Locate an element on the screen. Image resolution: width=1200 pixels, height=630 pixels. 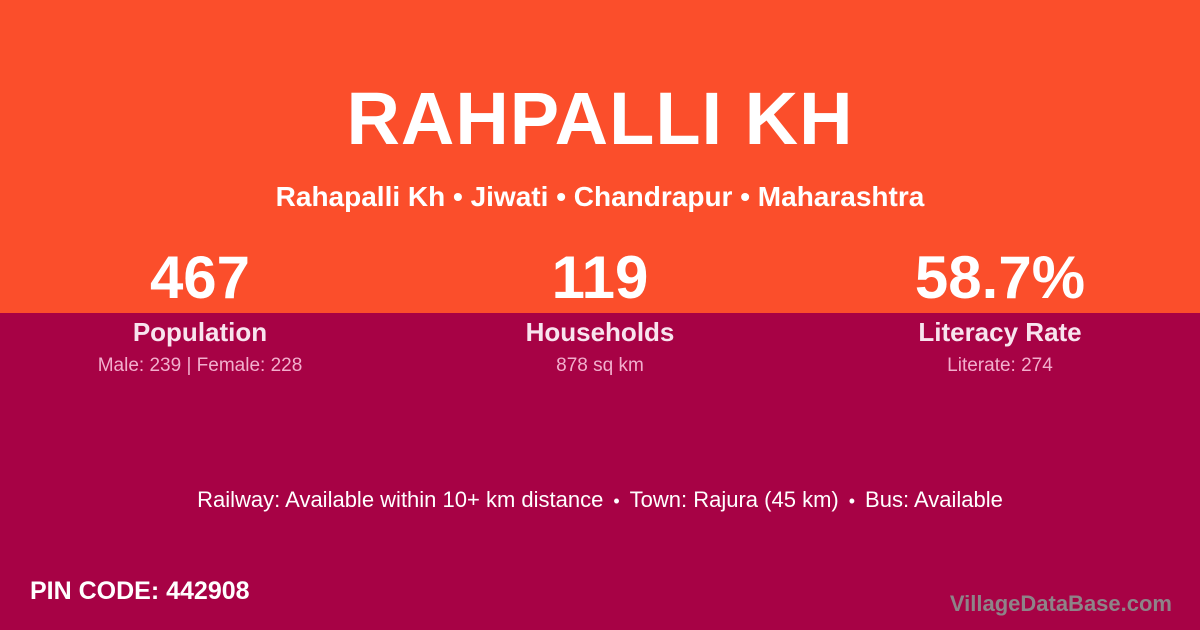
population-label: Population is located at coordinates (200, 332).